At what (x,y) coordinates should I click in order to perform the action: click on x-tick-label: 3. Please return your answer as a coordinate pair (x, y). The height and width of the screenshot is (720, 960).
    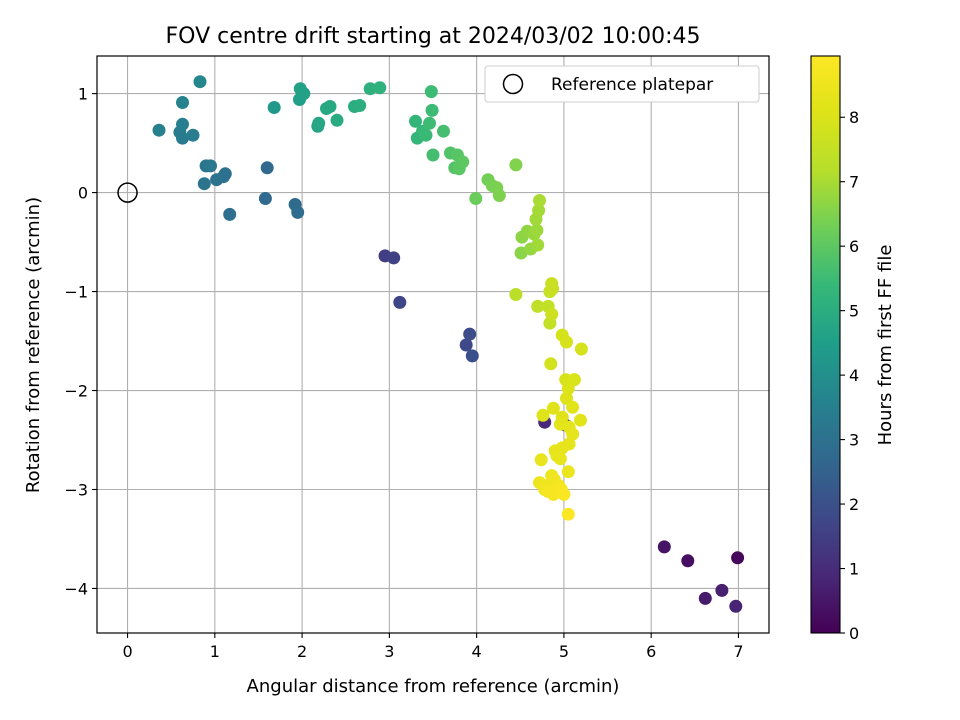
    Looking at the image, I should click on (389, 651).